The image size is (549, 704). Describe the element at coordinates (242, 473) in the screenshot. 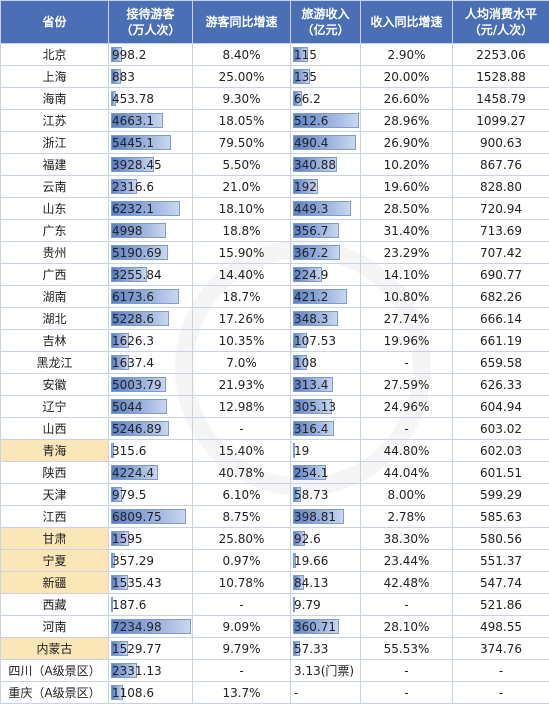

I see `visitors-growth-cell: 40.78%` at that location.